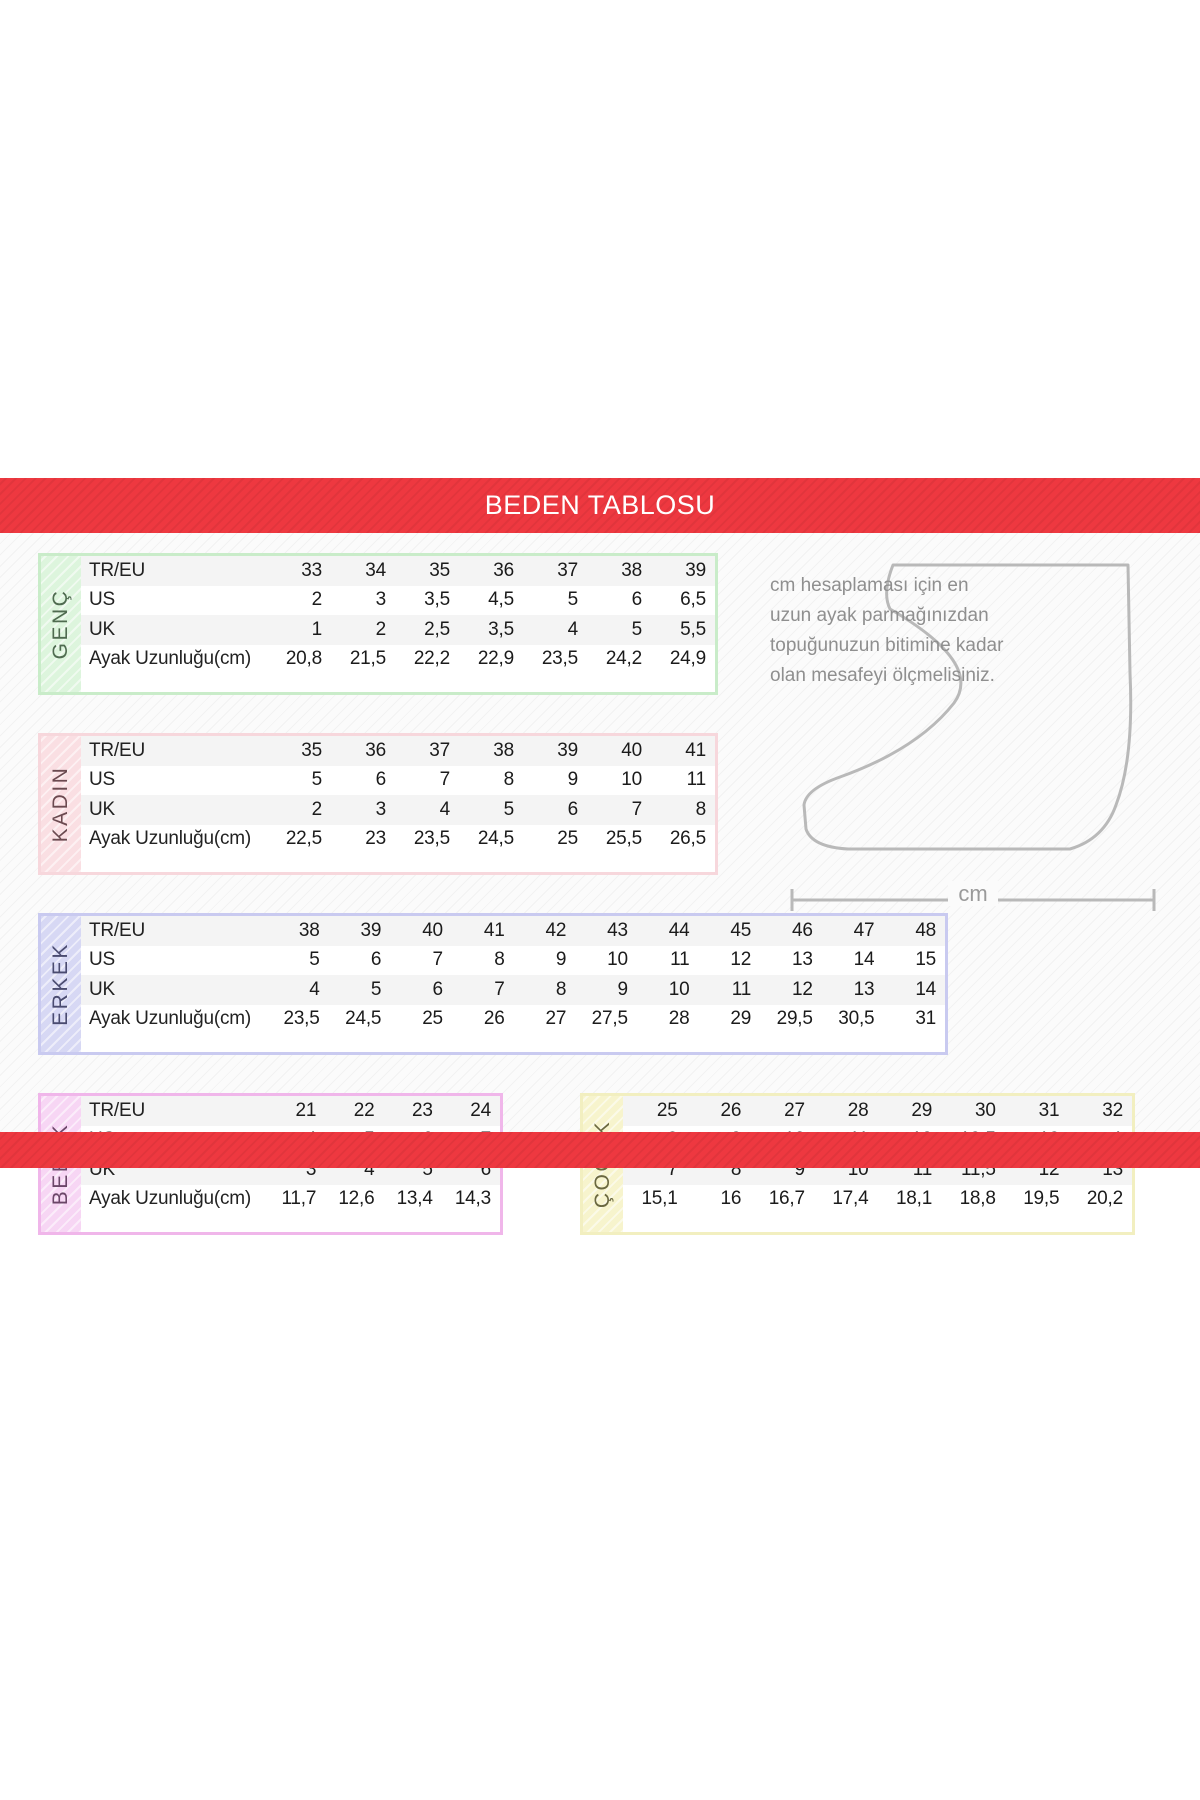 This screenshot has height=1800, width=1200. What do you see at coordinates (432, 930) in the screenshot?
I see `table-cell: 40` at bounding box center [432, 930].